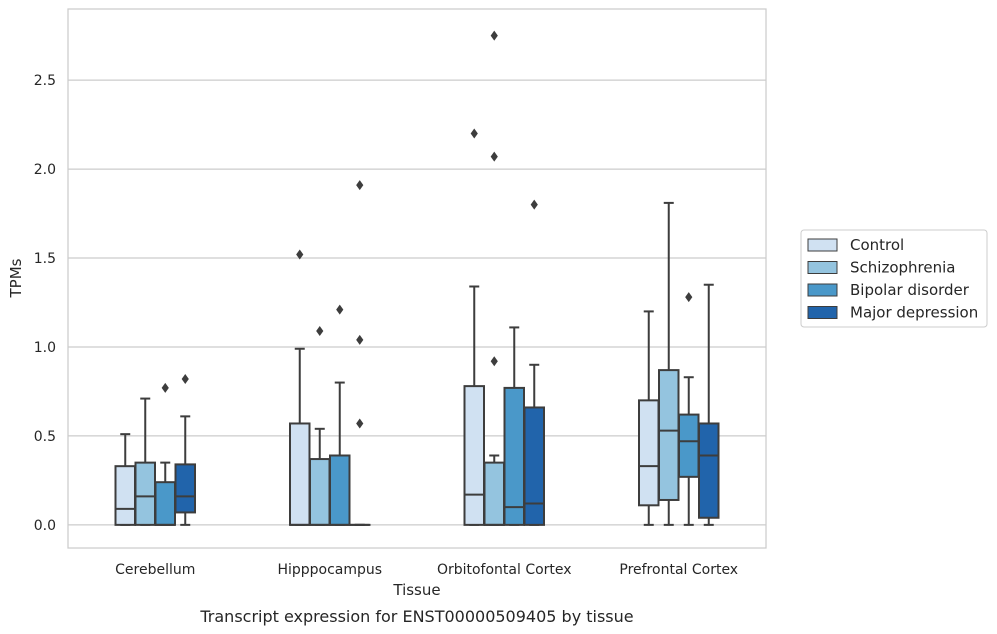 Image resolution: width=997 pixels, height=634 pixels. Describe the element at coordinates (914, 313) in the screenshot. I see `legend-label-major-depression: Major depression` at that location.